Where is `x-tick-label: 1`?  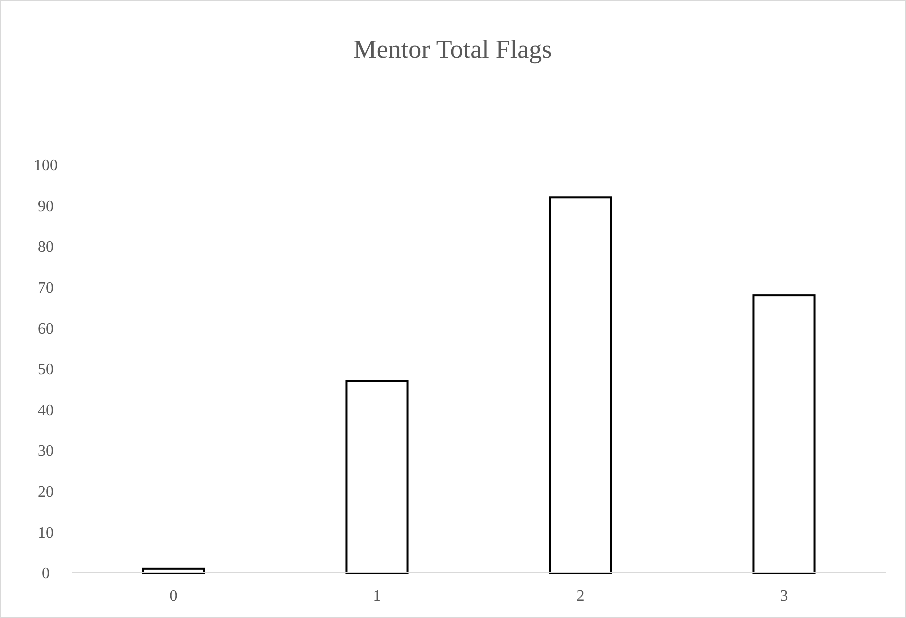
x-tick-label: 1 is located at coordinates (377, 596).